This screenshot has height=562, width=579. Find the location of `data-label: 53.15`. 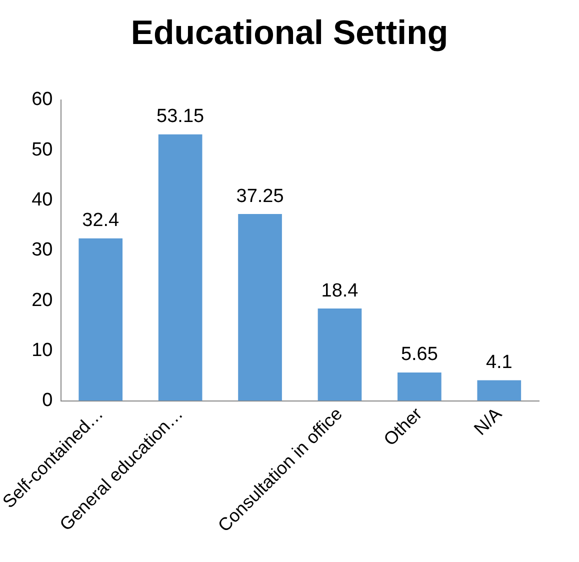

data-label: 53.15 is located at coordinates (180, 117).